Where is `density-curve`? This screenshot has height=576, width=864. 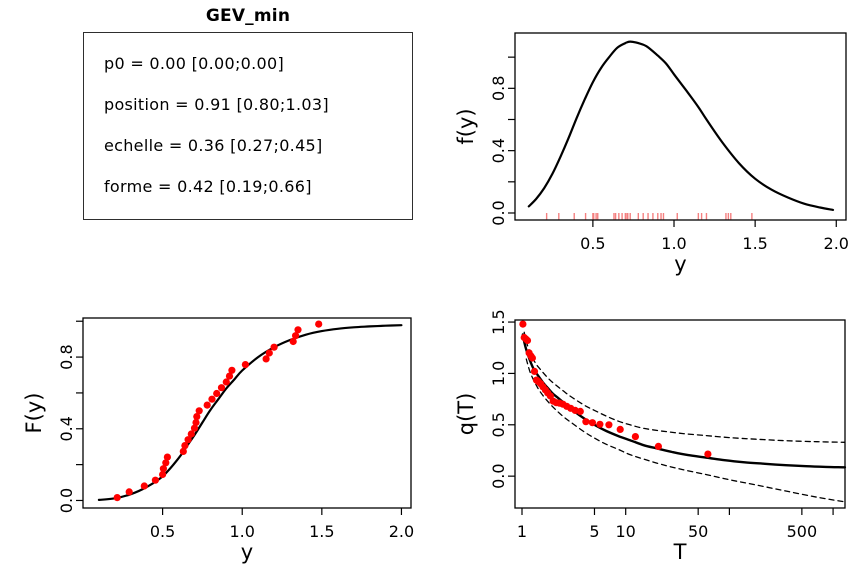
density-curve is located at coordinates (681, 125).